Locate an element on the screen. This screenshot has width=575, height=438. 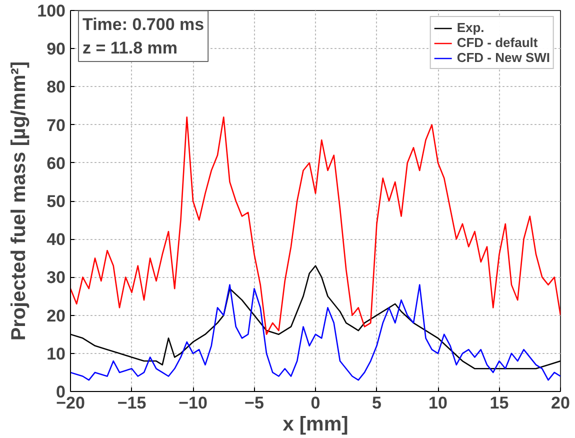
y-tick-label: 80 is located at coordinates (56, 87).